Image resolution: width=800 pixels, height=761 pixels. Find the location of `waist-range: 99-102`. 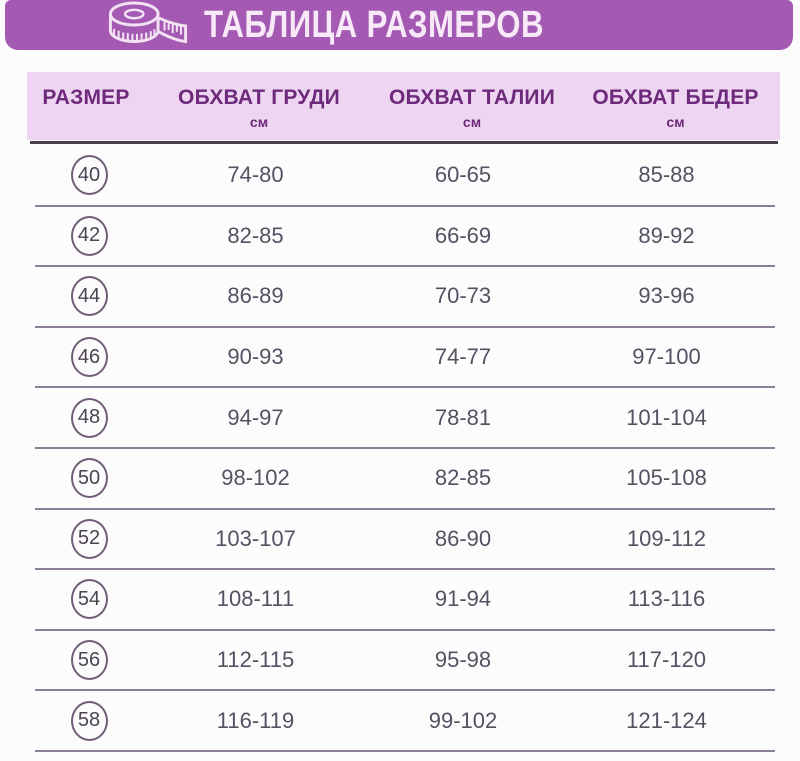

waist-range: 99-102 is located at coordinates (463, 720).